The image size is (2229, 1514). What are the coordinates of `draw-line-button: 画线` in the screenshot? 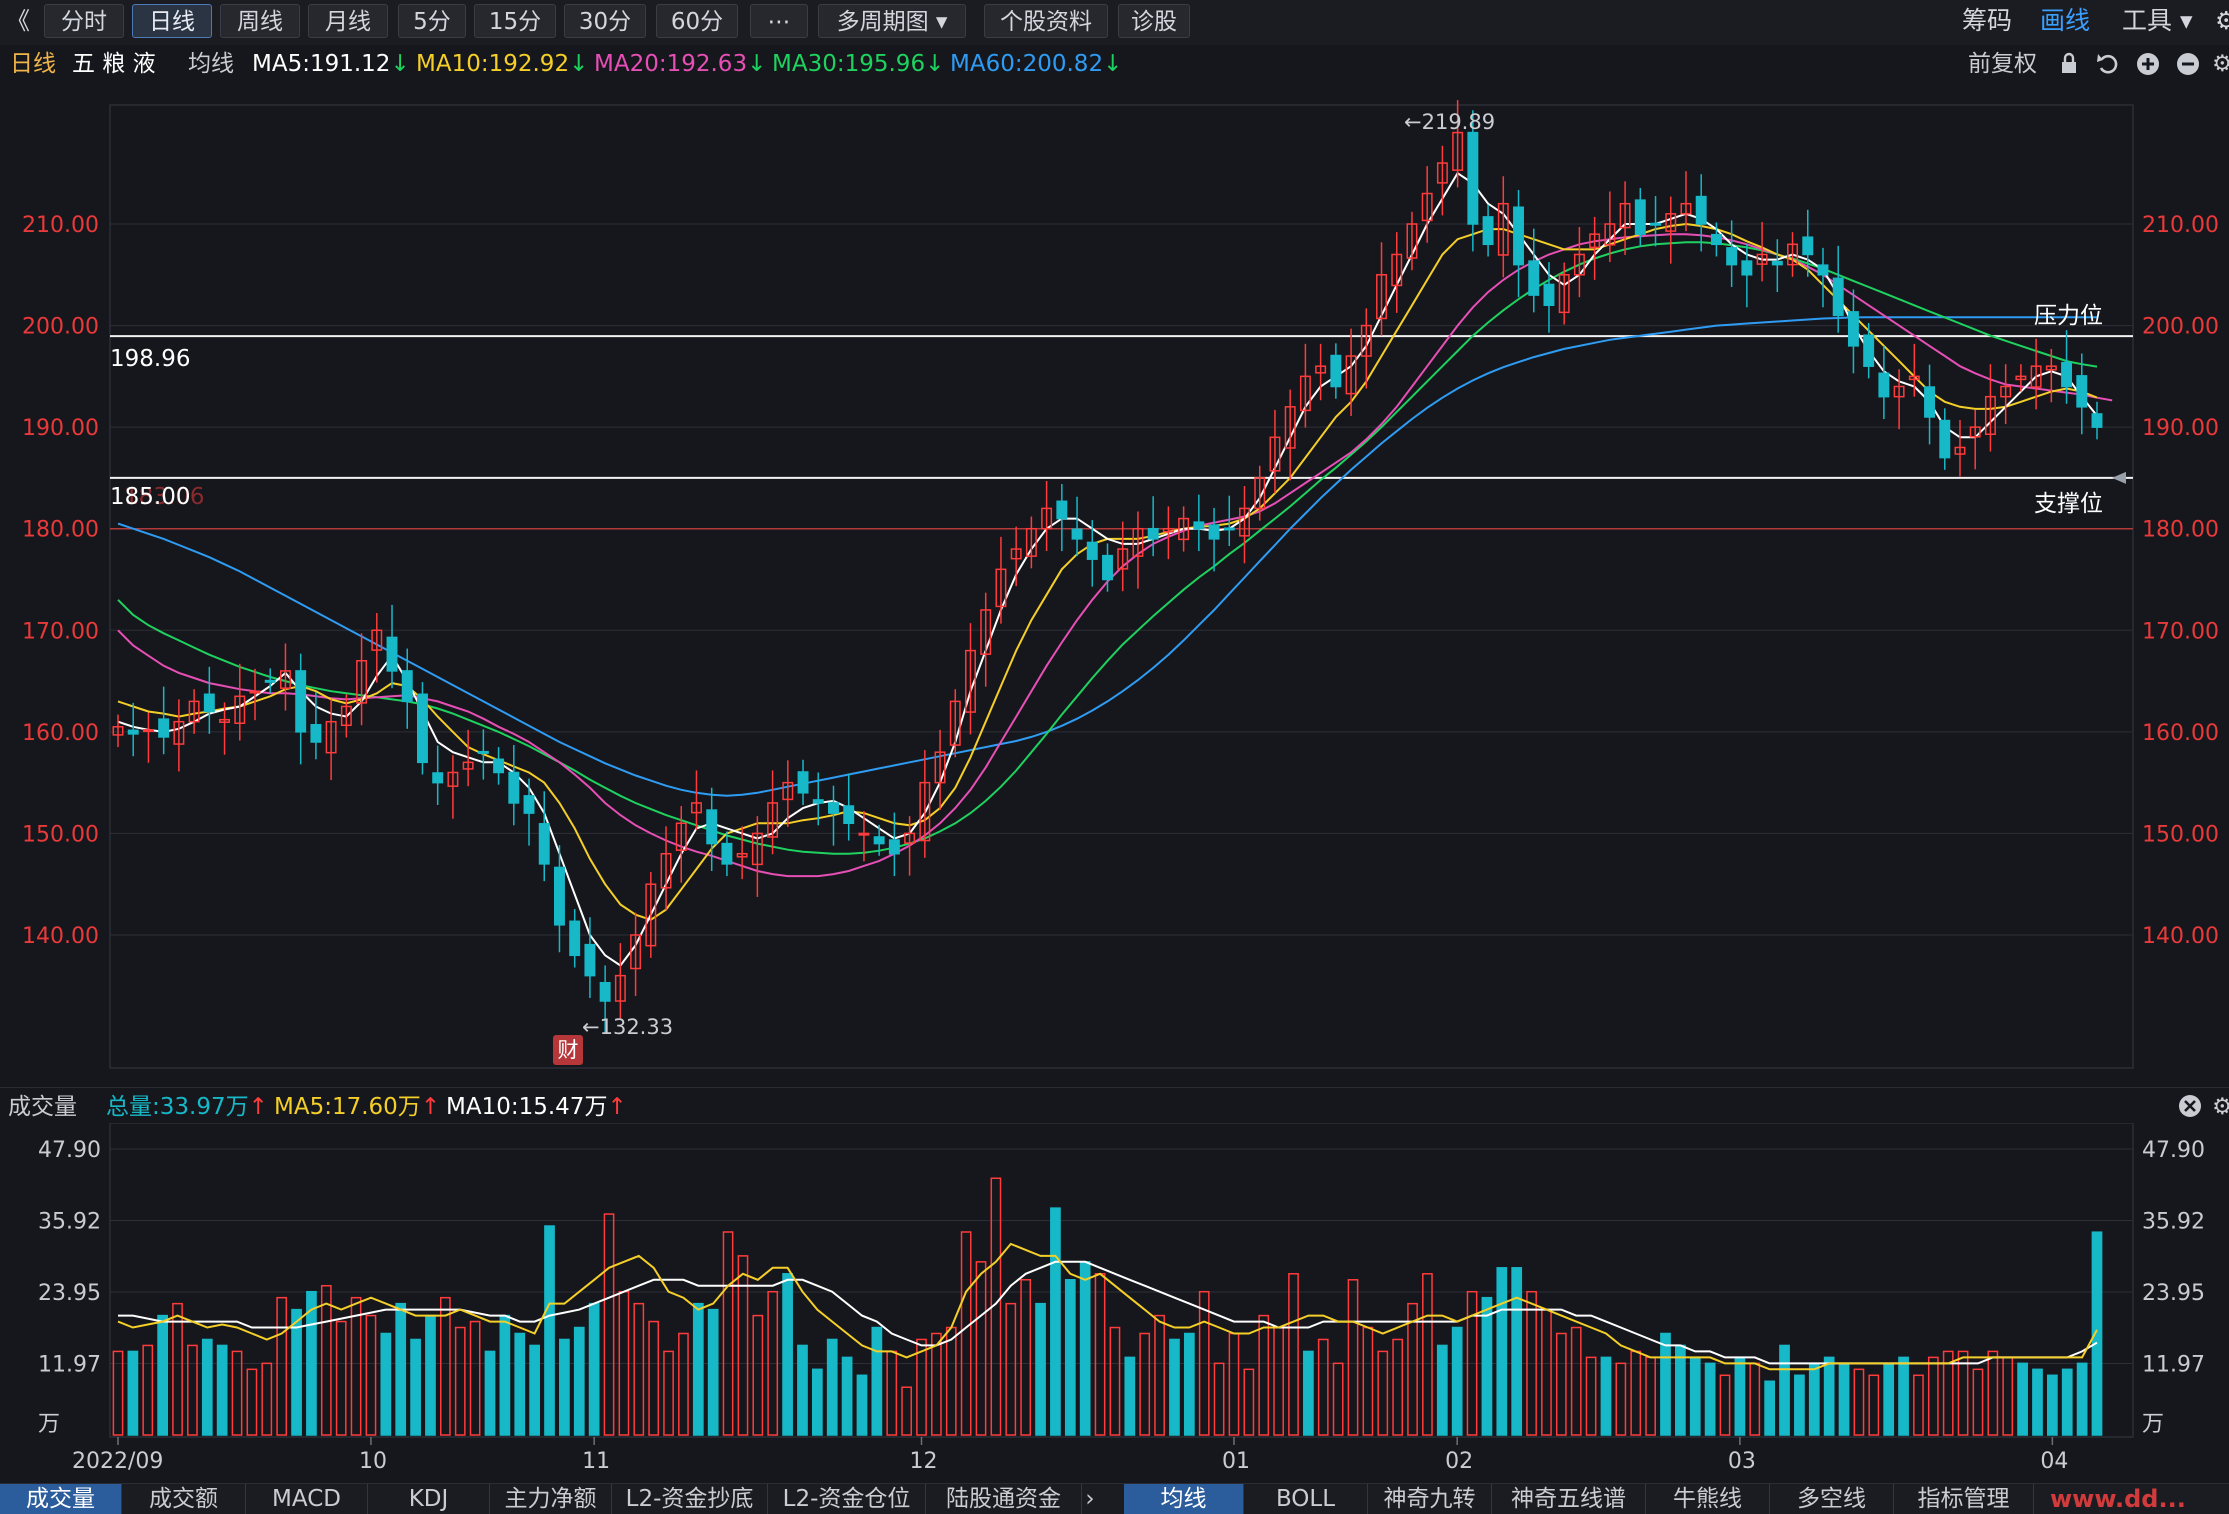 It's located at (2065, 20).